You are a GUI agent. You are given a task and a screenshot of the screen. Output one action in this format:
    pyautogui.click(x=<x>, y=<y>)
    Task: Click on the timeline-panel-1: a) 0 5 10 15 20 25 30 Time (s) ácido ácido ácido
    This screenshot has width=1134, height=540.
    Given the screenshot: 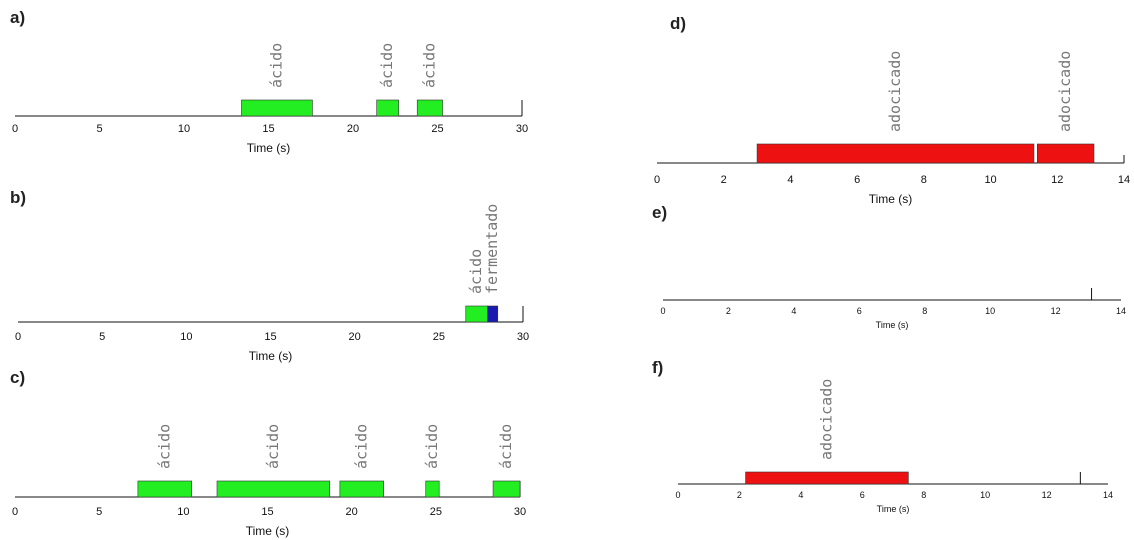 What is the action you would take?
    pyautogui.click(x=269, y=81)
    